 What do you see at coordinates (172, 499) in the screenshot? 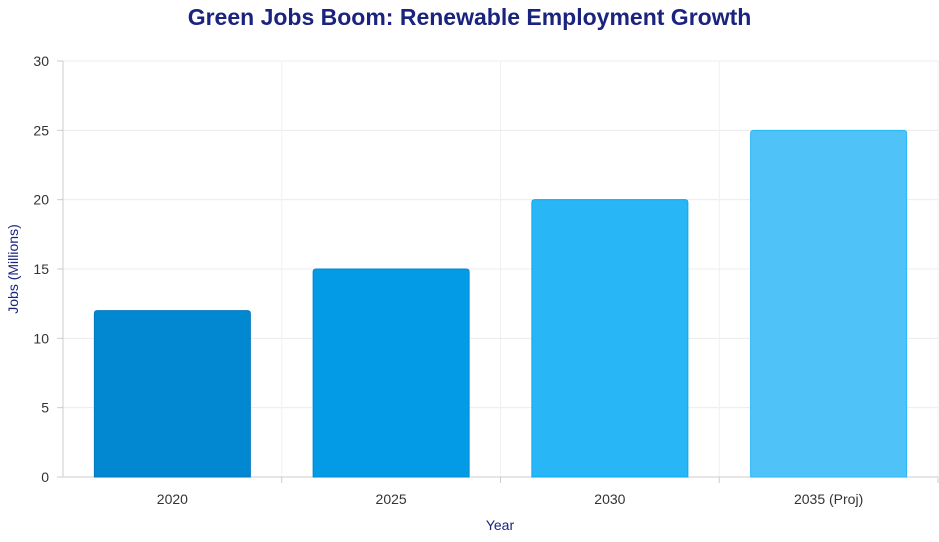
I see `x-tick-label: 2020` at bounding box center [172, 499].